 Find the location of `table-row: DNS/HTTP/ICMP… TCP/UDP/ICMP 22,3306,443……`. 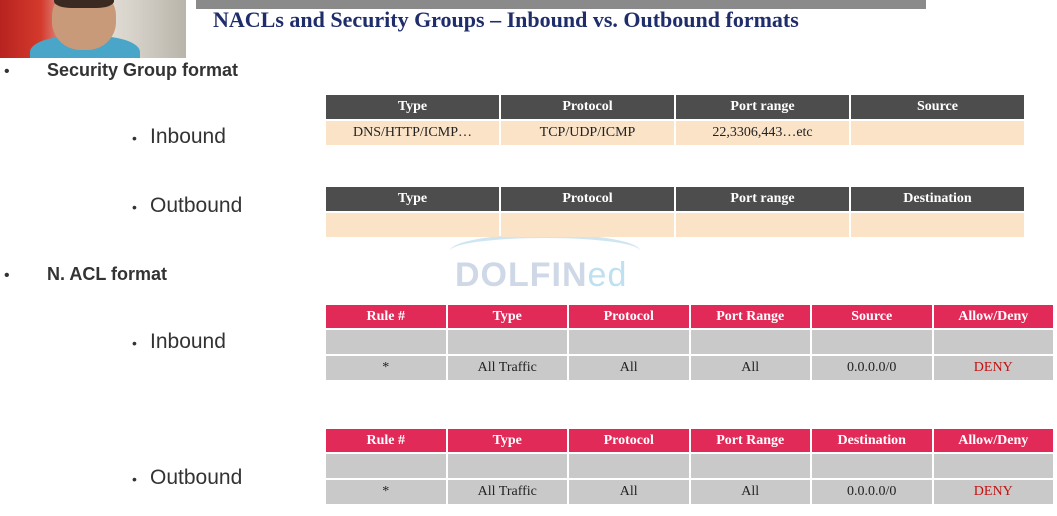

table-row: DNS/HTTP/ICMP… TCP/UDP/ICMP 22,3306,443…… is located at coordinates (675, 133).